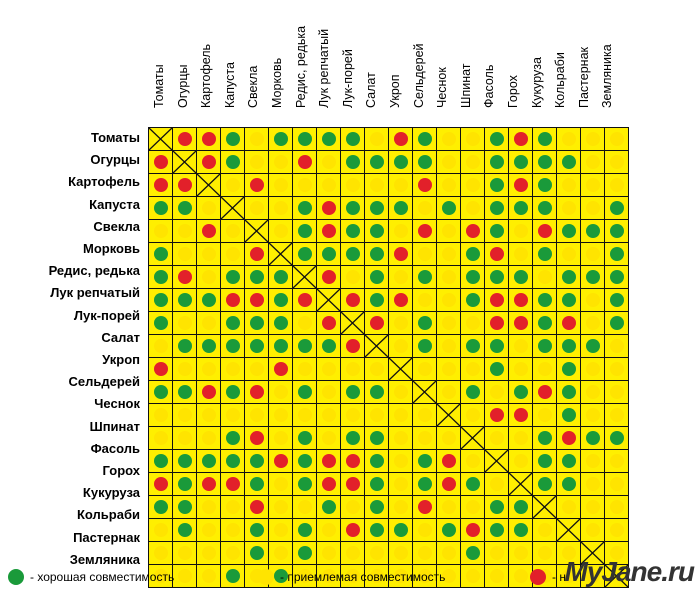  What do you see at coordinates (520, 484) in the screenshot?
I see `diagonal-cross-cell` at bounding box center [520, 484].